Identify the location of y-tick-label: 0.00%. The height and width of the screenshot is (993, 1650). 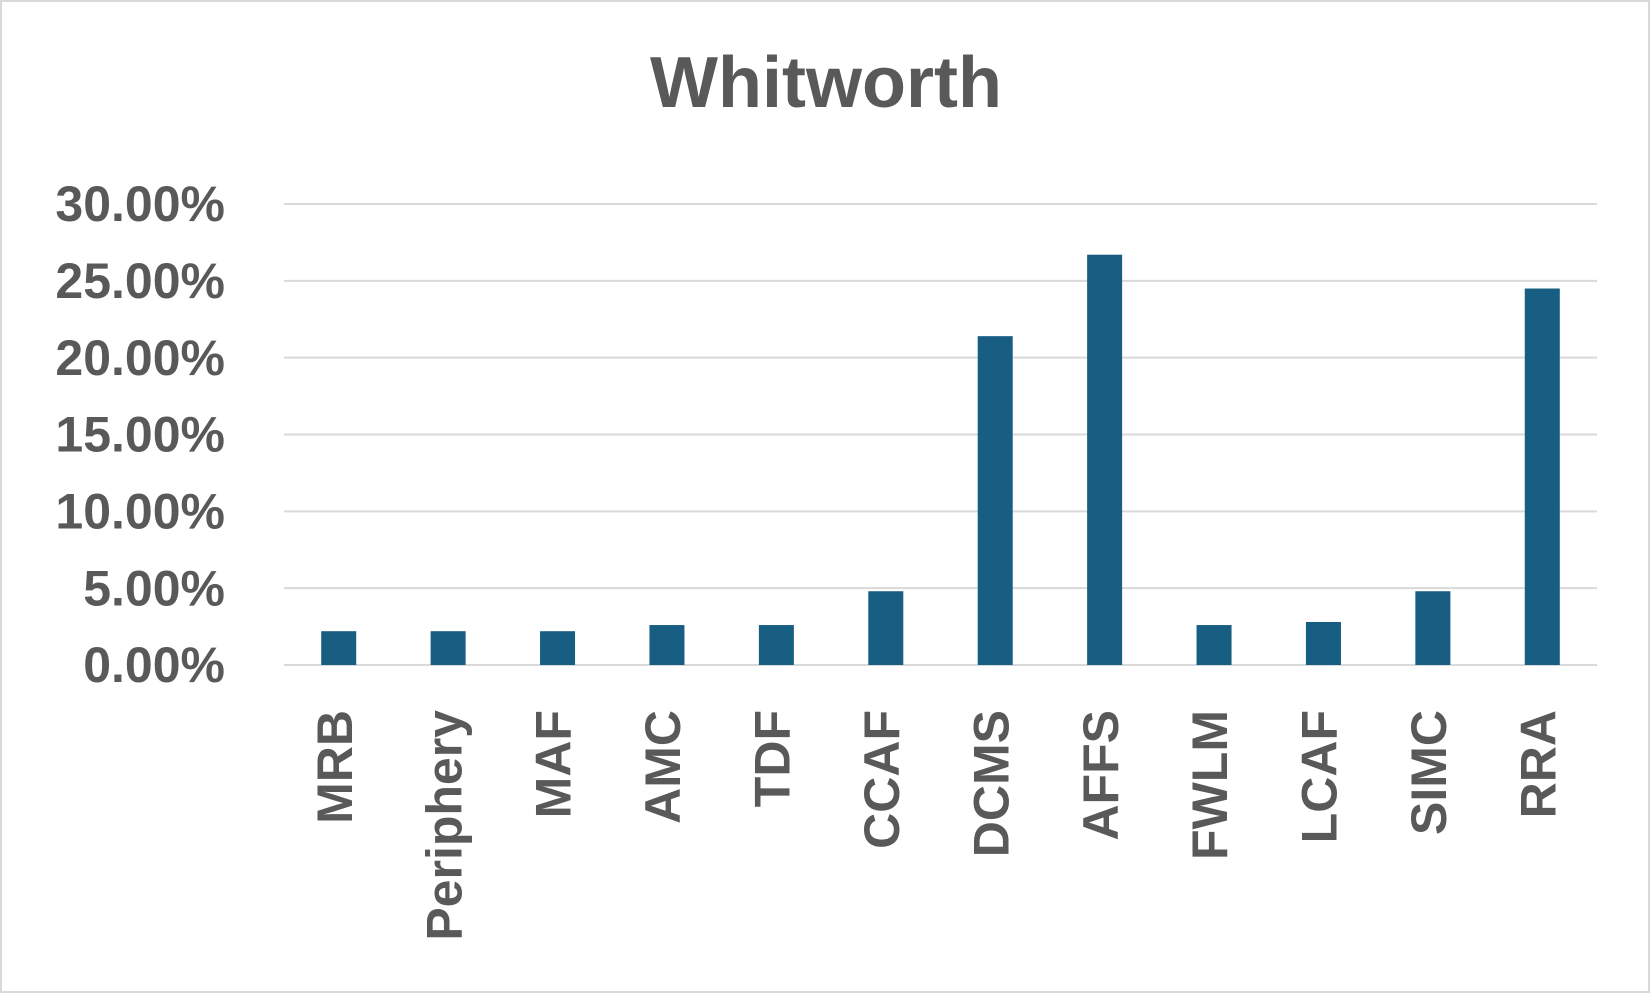
(154, 665).